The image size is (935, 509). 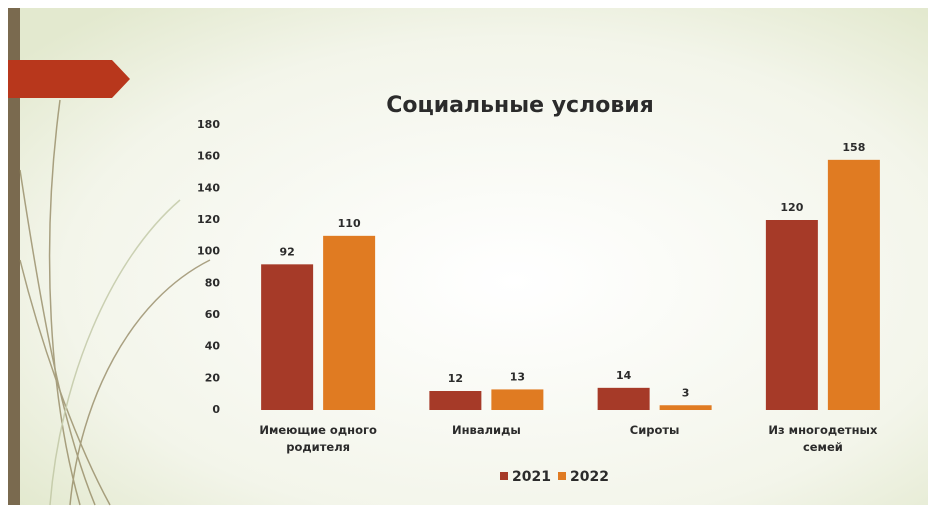 What do you see at coordinates (208, 219) in the screenshot?
I see `y-tick-label: 120` at bounding box center [208, 219].